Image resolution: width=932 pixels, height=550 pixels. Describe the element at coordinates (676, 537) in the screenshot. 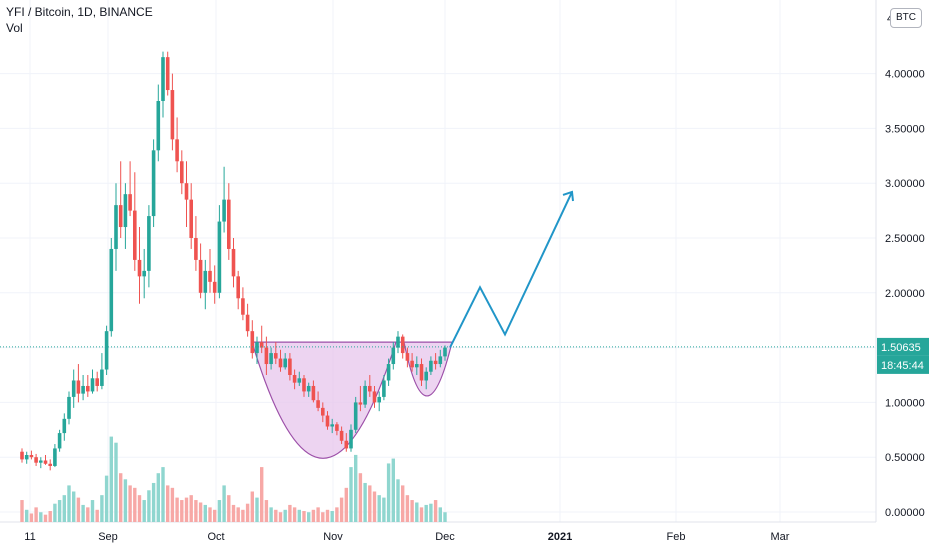

I see `x-tick-label: Feb` at that location.